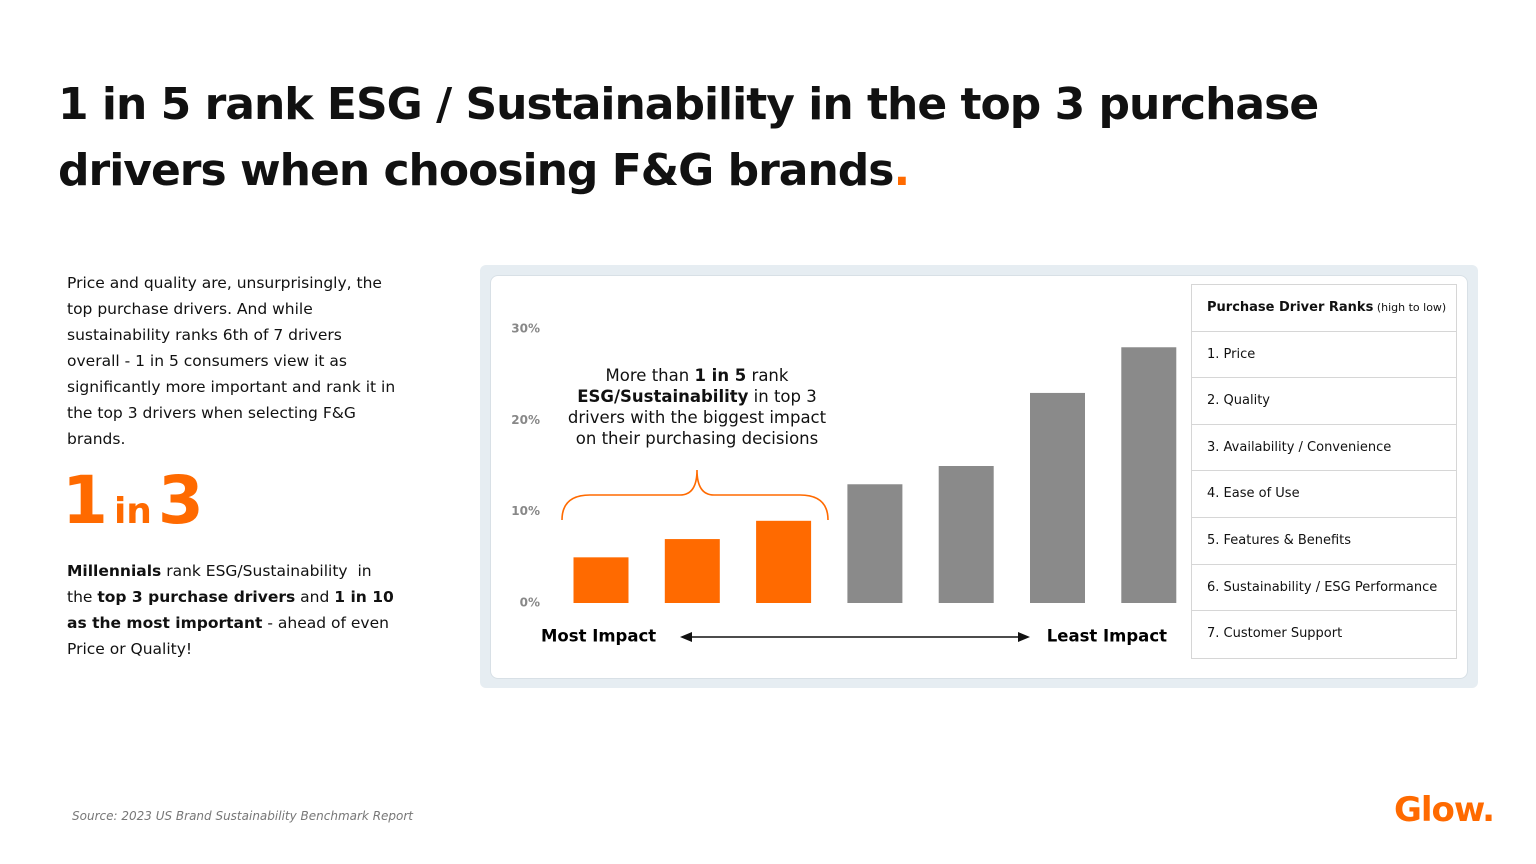  I want to click on y-tick-label: 30%, so click(525, 329).